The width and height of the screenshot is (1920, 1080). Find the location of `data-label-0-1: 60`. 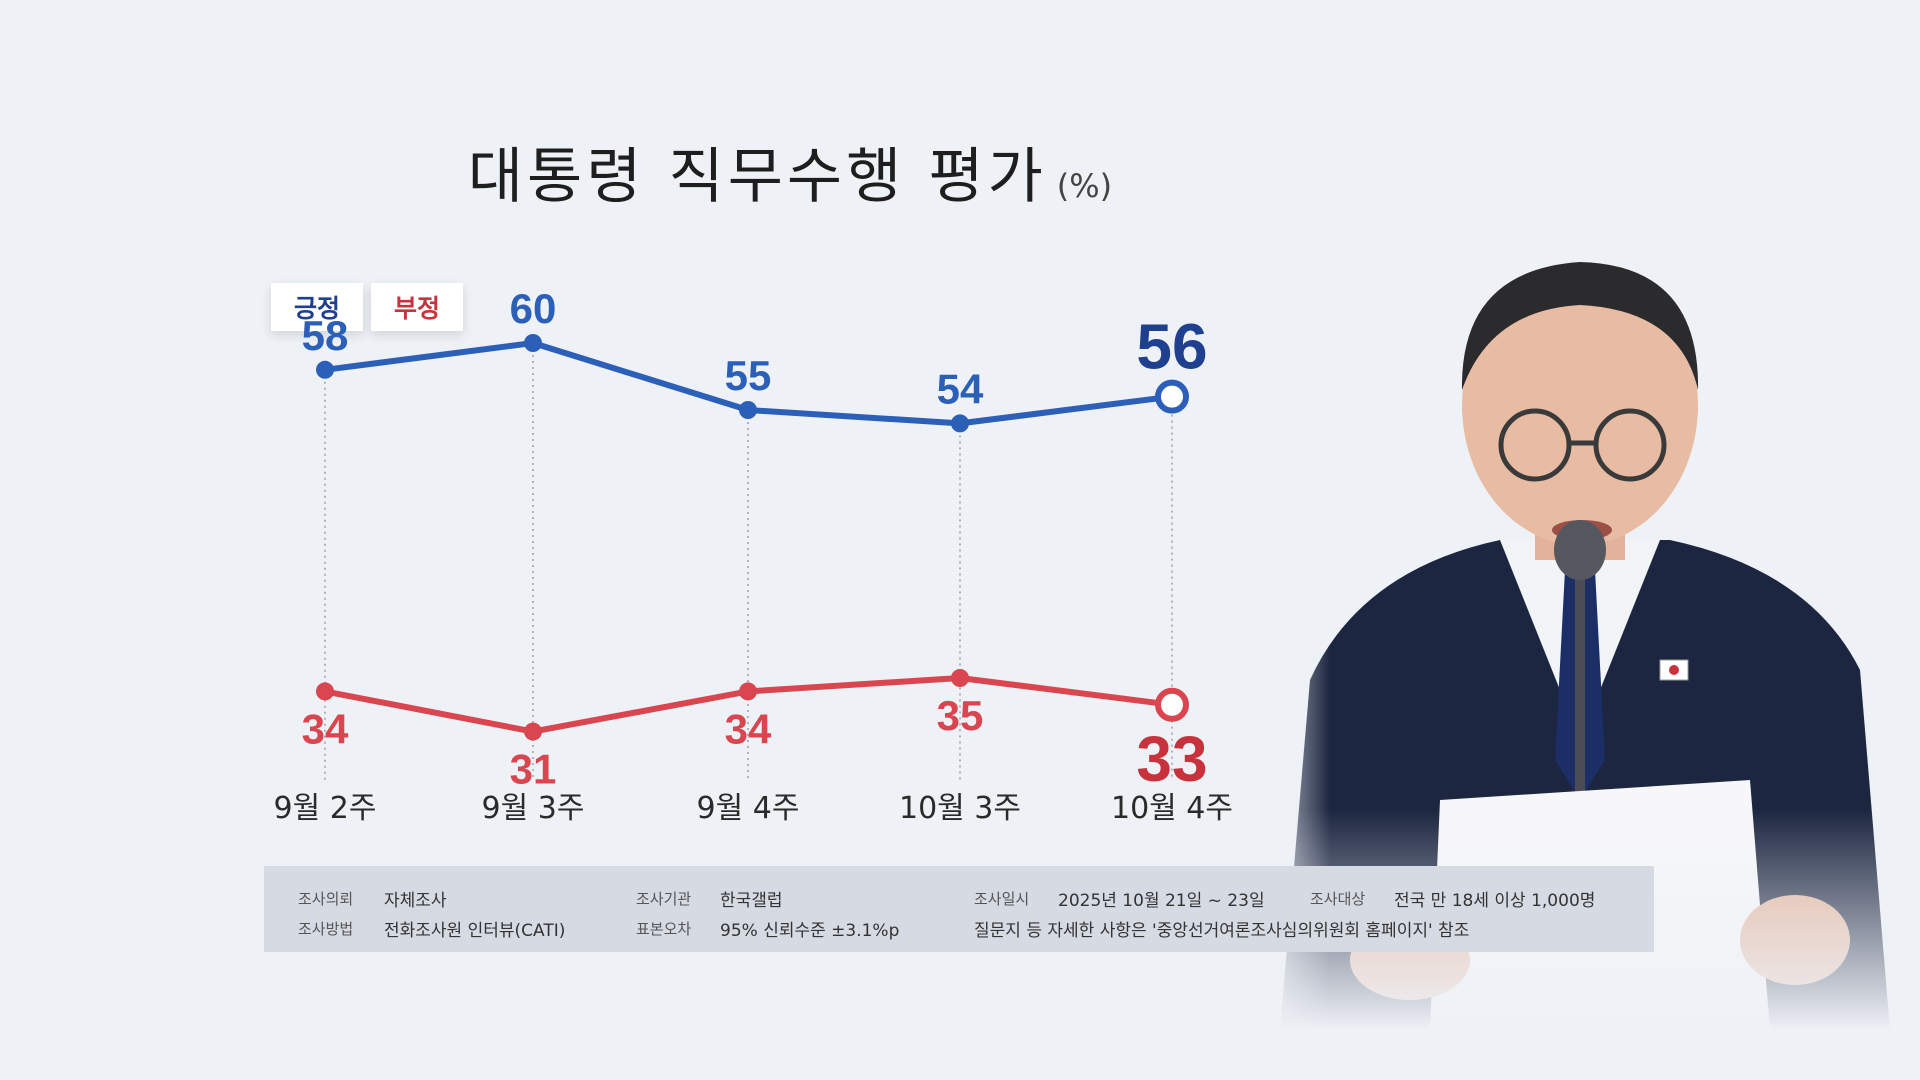

data-label-0-1: 60 is located at coordinates (533, 308).